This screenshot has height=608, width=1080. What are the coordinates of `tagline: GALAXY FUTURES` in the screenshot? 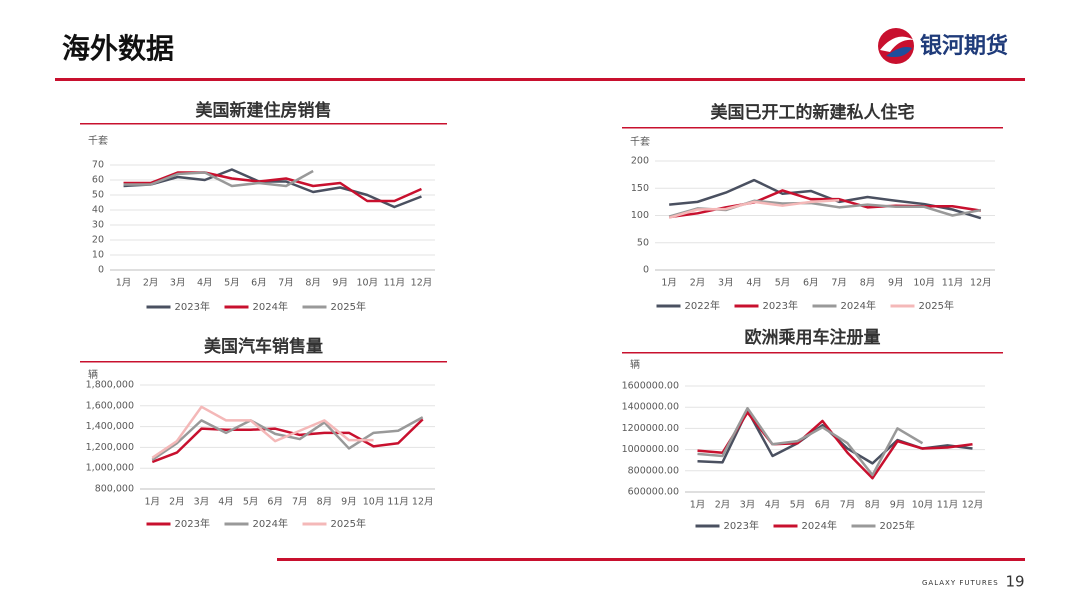 It's located at (960, 583).